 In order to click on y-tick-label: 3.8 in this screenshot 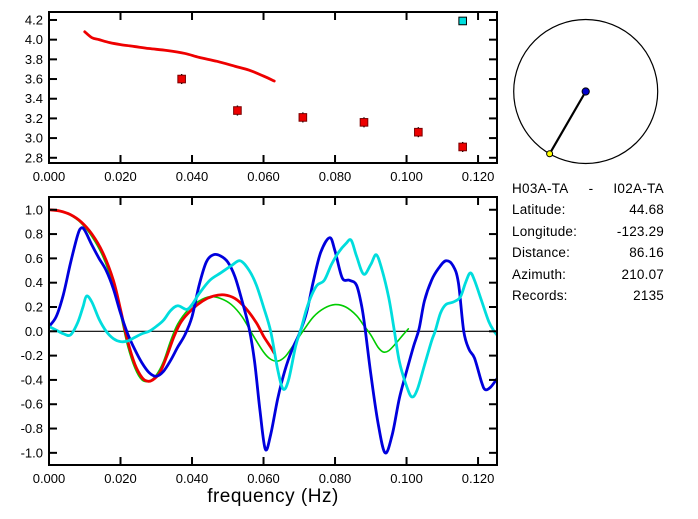, I will do `click(34, 59)`.